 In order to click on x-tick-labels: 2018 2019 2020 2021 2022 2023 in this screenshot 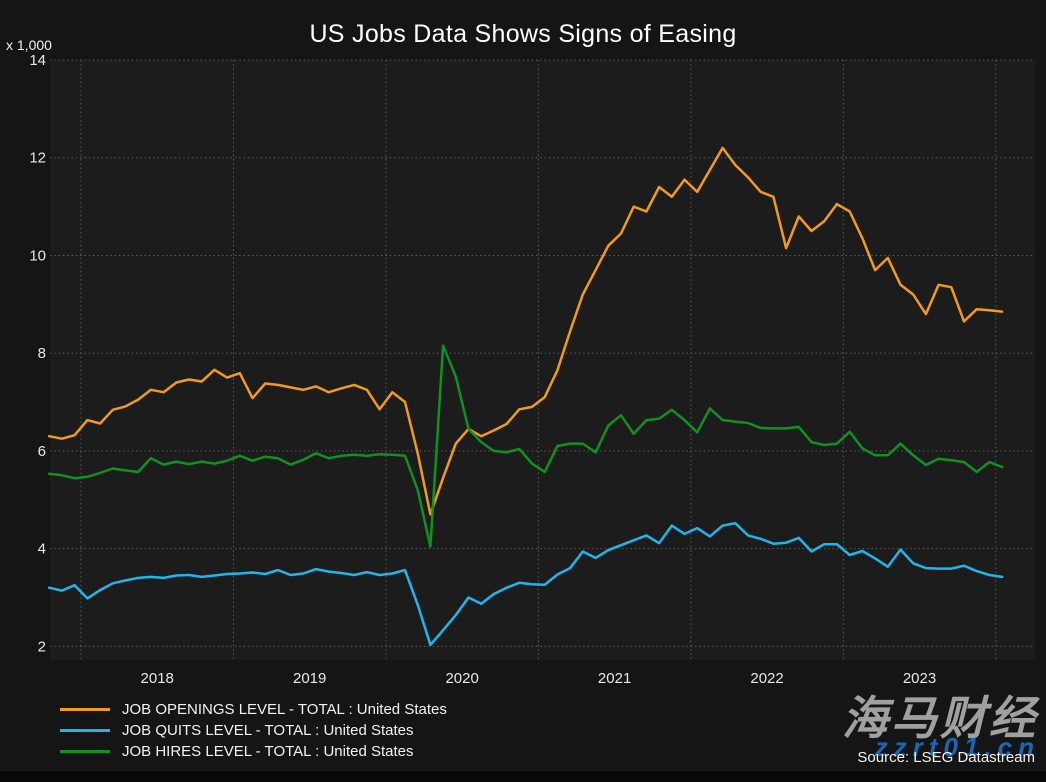, I will do `click(539, 678)`.